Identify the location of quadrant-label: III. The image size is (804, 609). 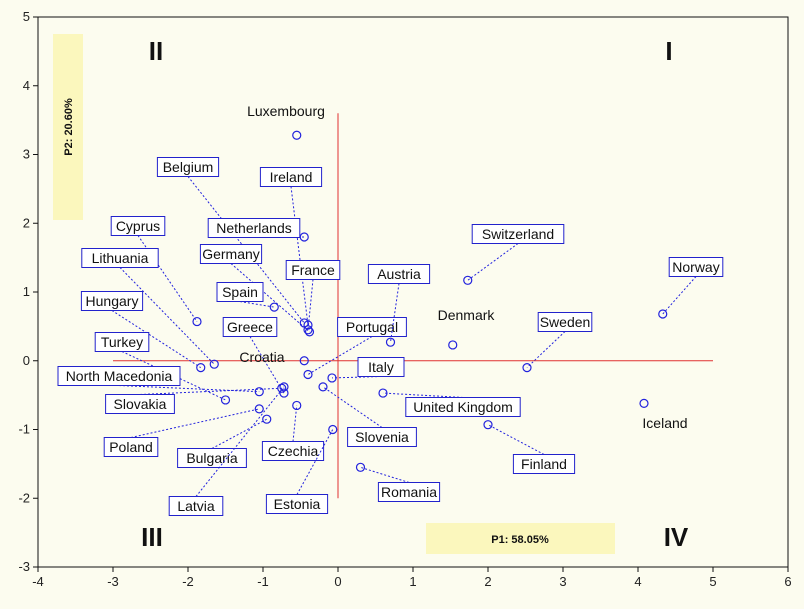
(152, 537).